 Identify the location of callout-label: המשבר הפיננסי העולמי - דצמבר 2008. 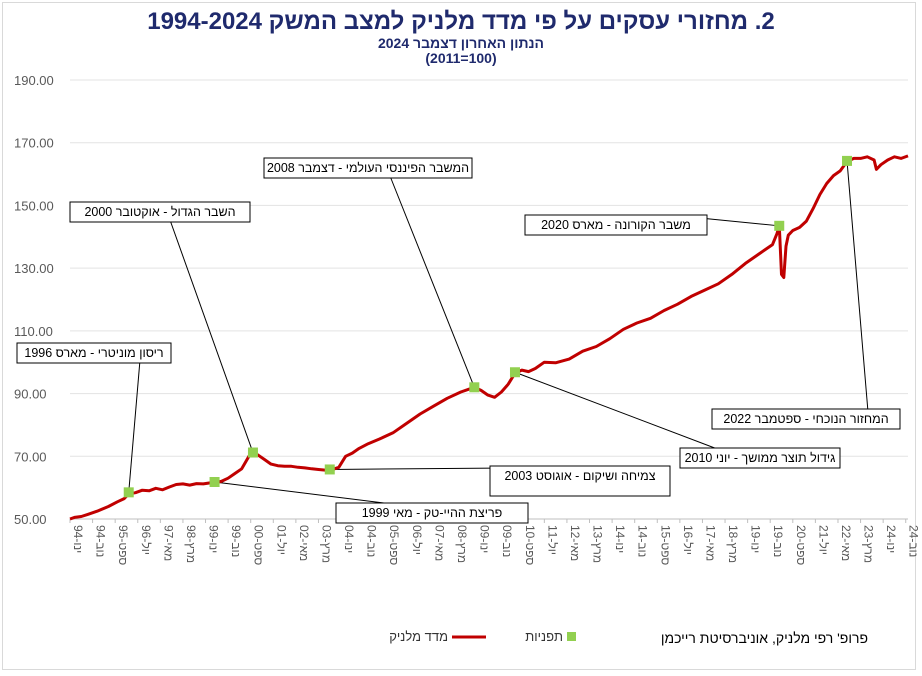
(368, 168).